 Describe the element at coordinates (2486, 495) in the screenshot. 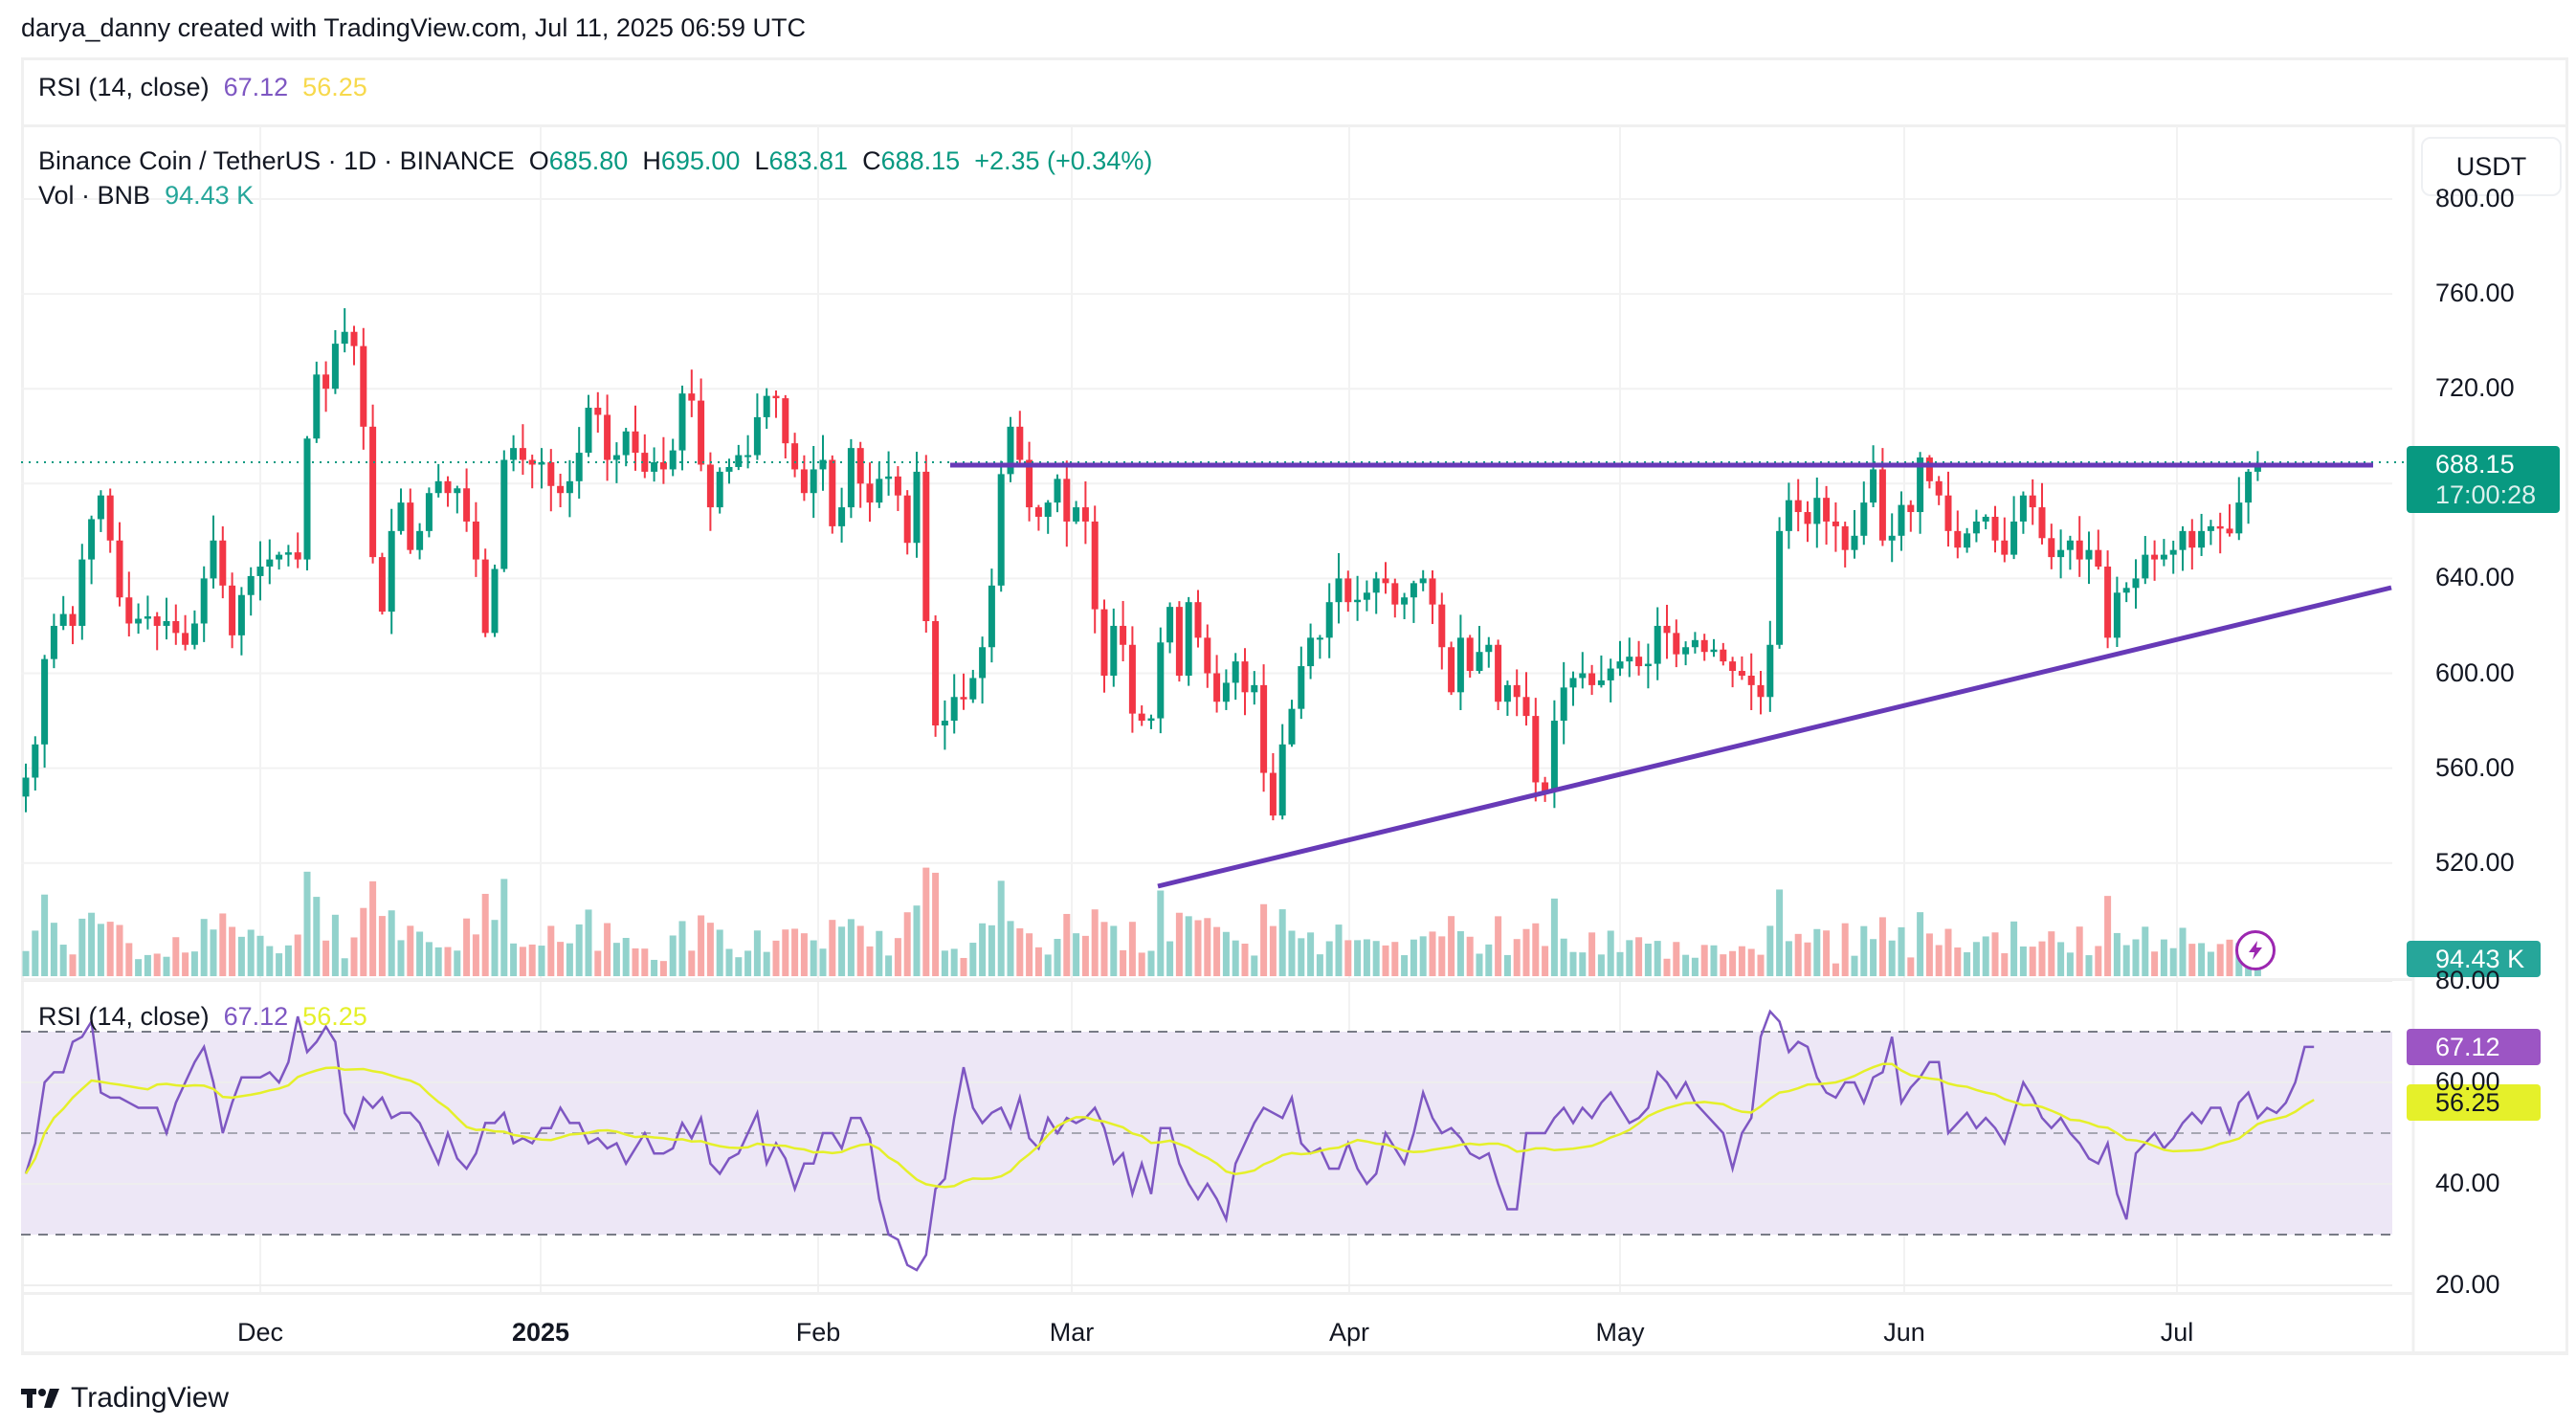

I see `bar-countdown: 17:00:28` at that location.